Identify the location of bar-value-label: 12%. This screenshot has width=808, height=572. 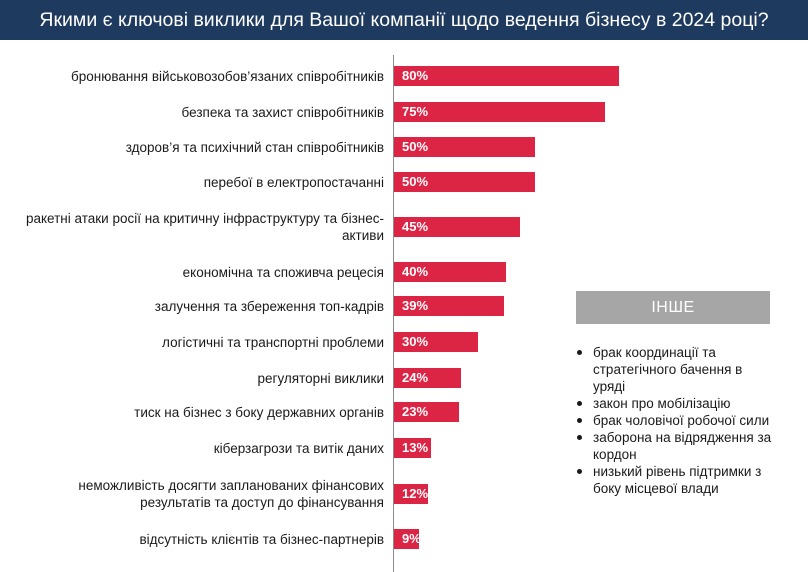
(415, 493).